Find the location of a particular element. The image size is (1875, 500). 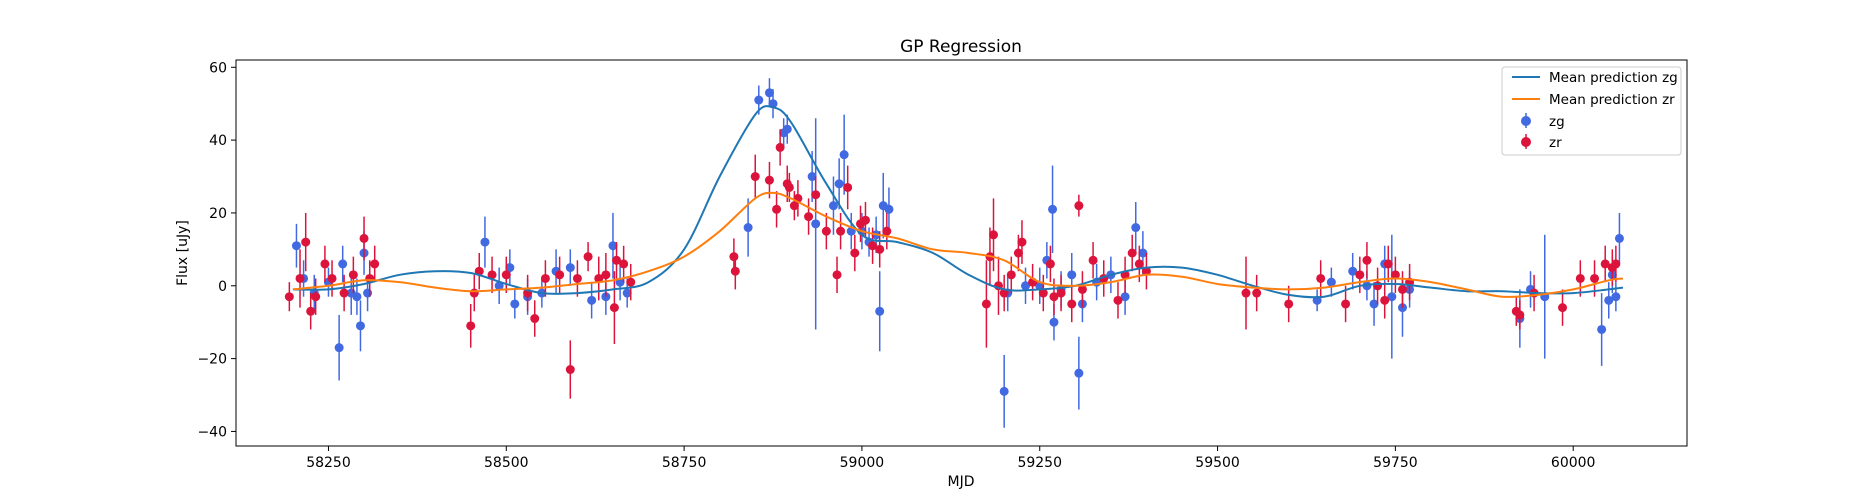

x-tick-label: 59000 is located at coordinates (862, 463).